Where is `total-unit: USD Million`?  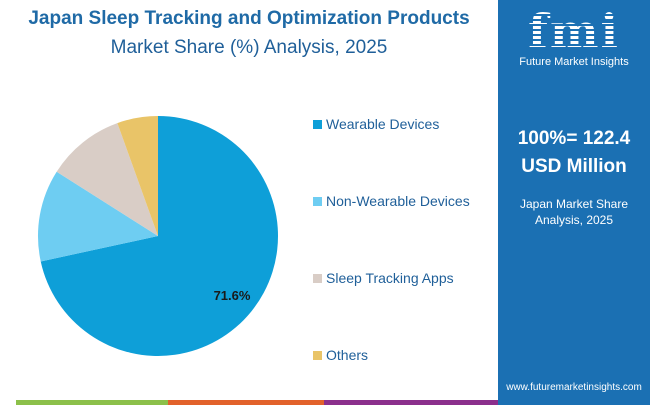
total-unit: USD Million is located at coordinates (574, 166).